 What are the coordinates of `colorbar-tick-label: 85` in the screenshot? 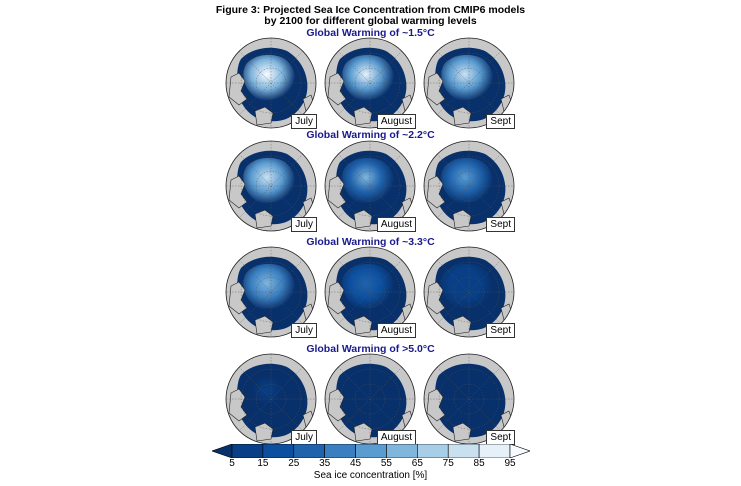 It's located at (479, 463).